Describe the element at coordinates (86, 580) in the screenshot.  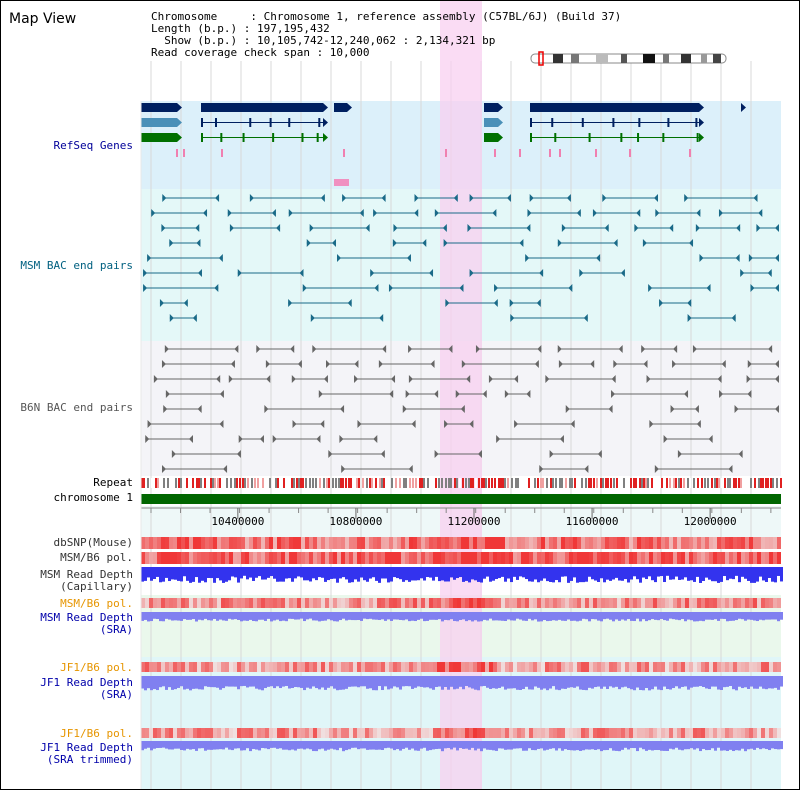
I see `track-label-msm-depth-cap: MSM Read Depth (Capillary)` at that location.